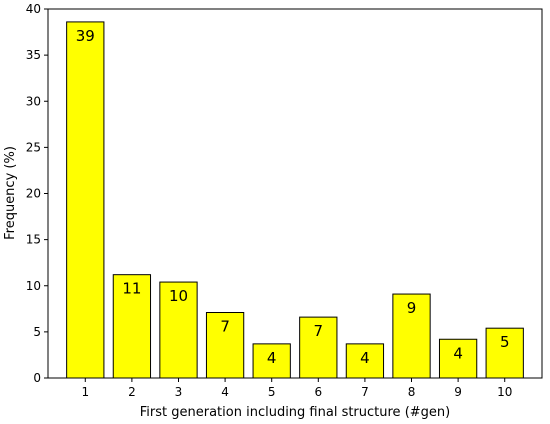  Describe the element at coordinates (412, 308) in the screenshot. I see `bar-value-label: 9` at that location.